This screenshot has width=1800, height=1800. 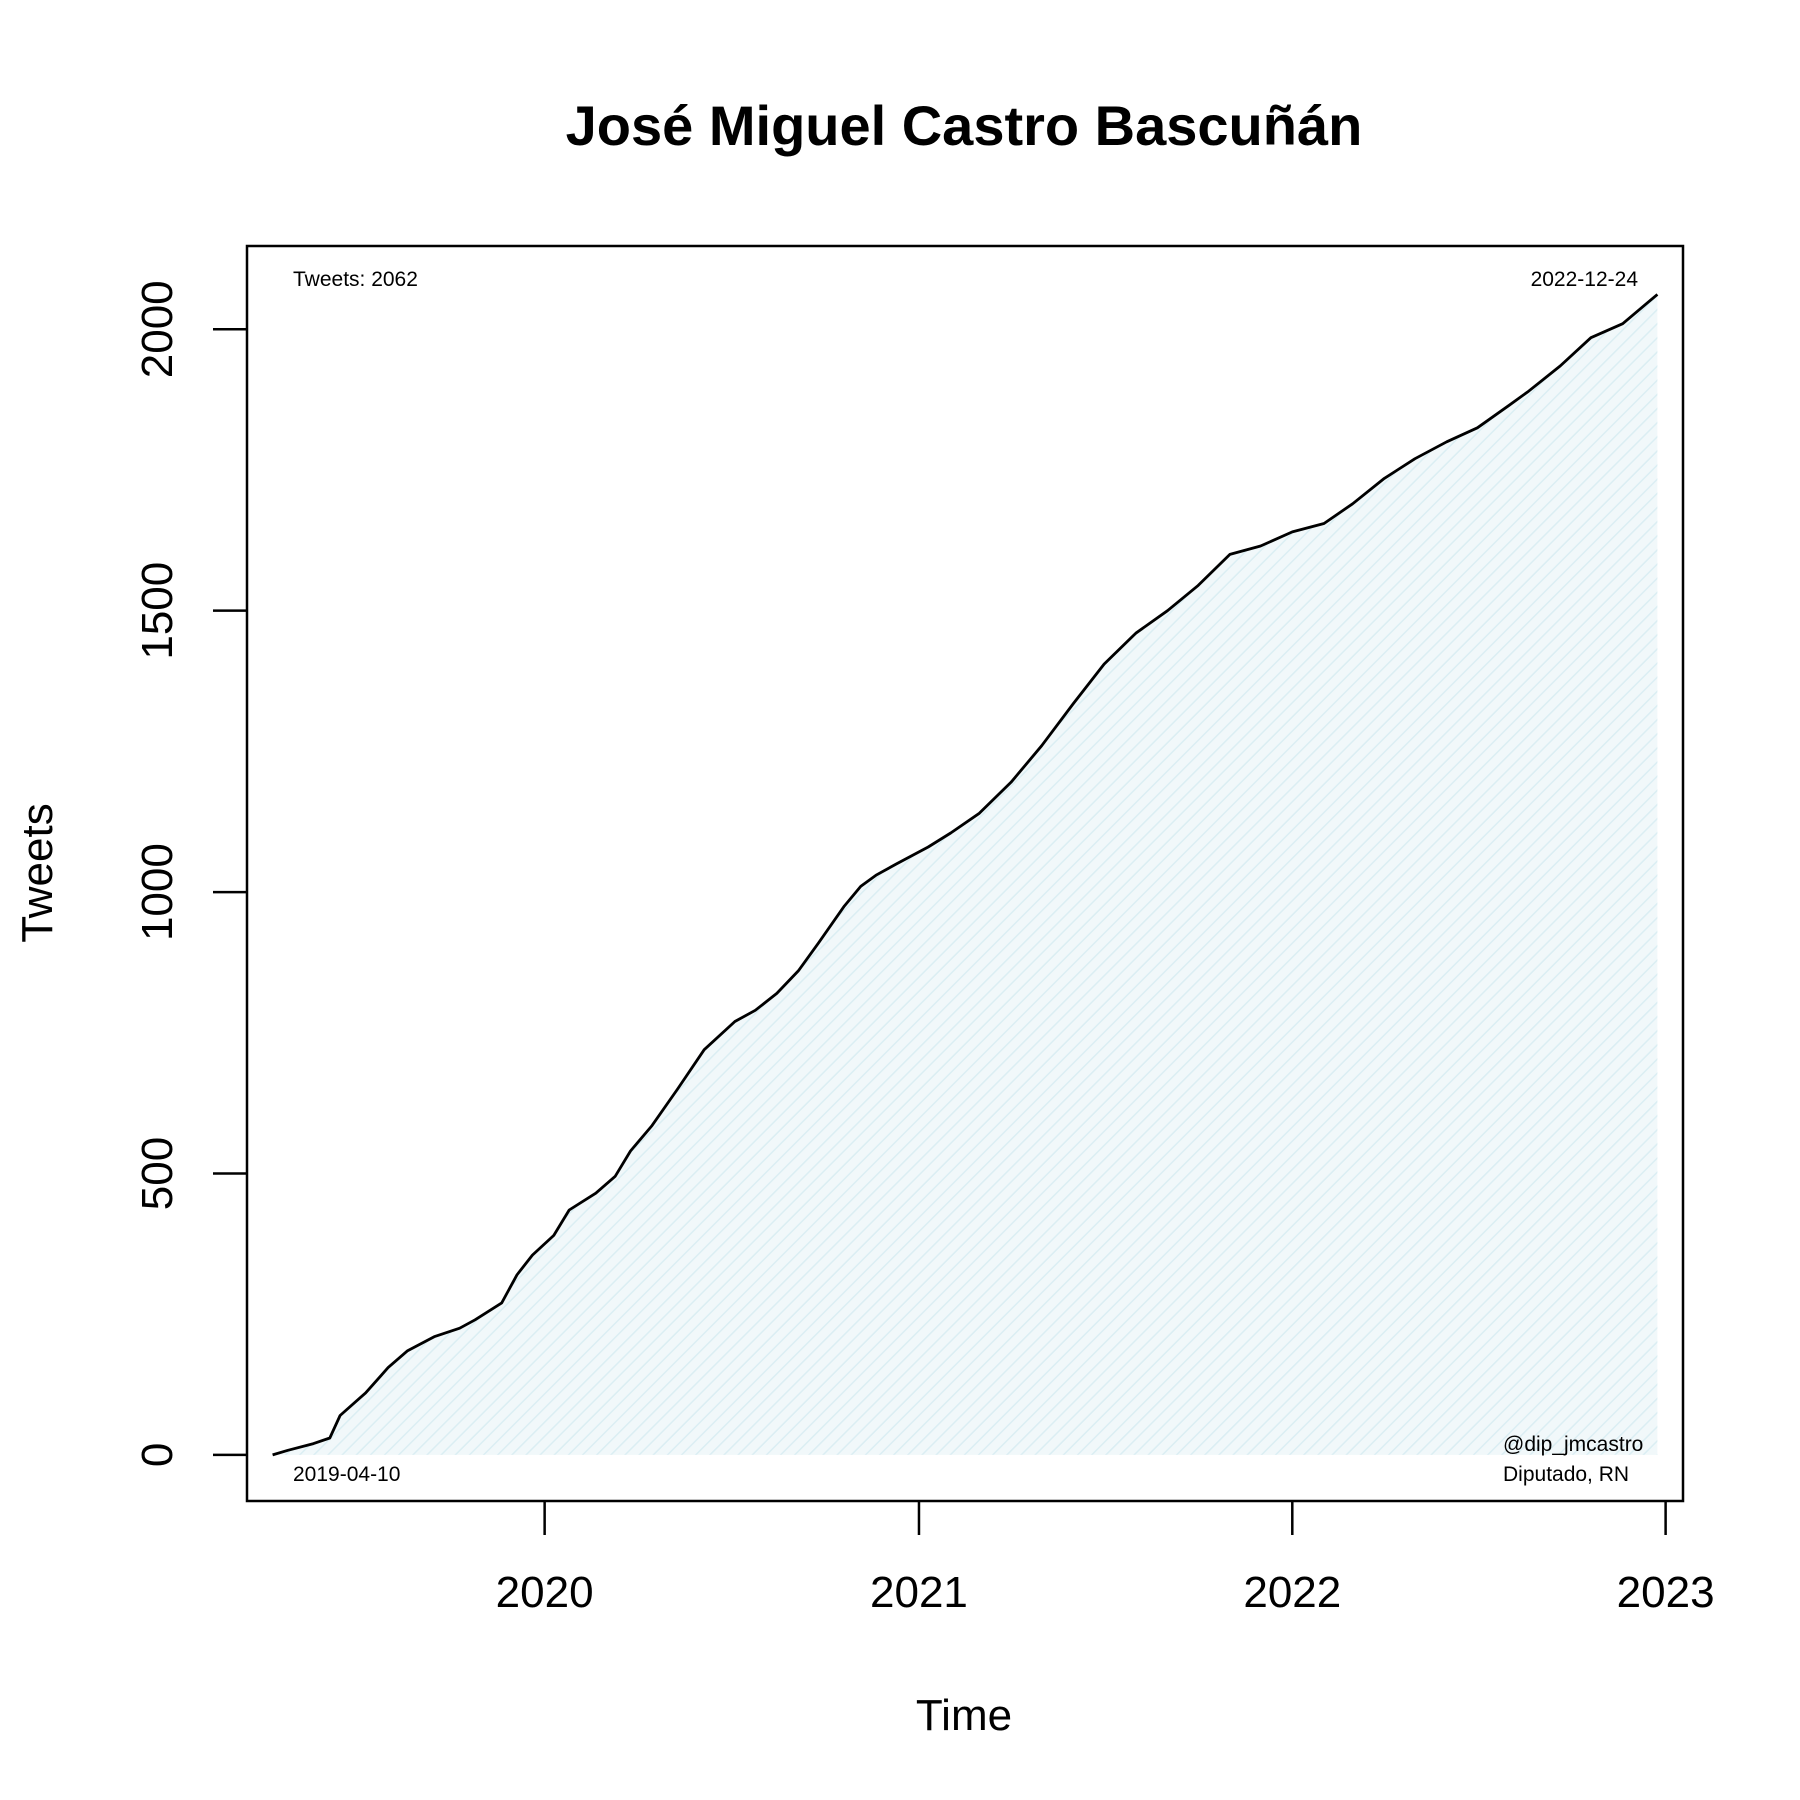 I want to click on x-tick-label: 2020, so click(x=545, y=1592).